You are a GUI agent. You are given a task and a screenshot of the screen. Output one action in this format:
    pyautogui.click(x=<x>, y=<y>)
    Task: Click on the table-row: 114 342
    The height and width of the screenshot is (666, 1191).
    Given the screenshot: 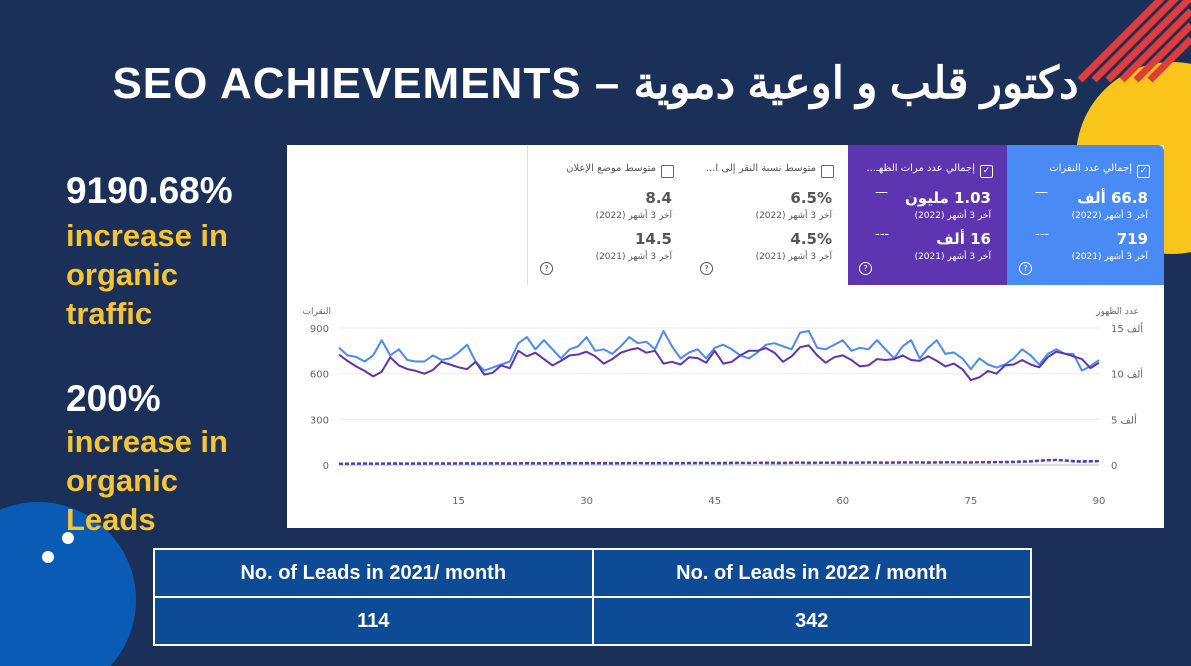 What is the action you would take?
    pyautogui.click(x=592, y=621)
    